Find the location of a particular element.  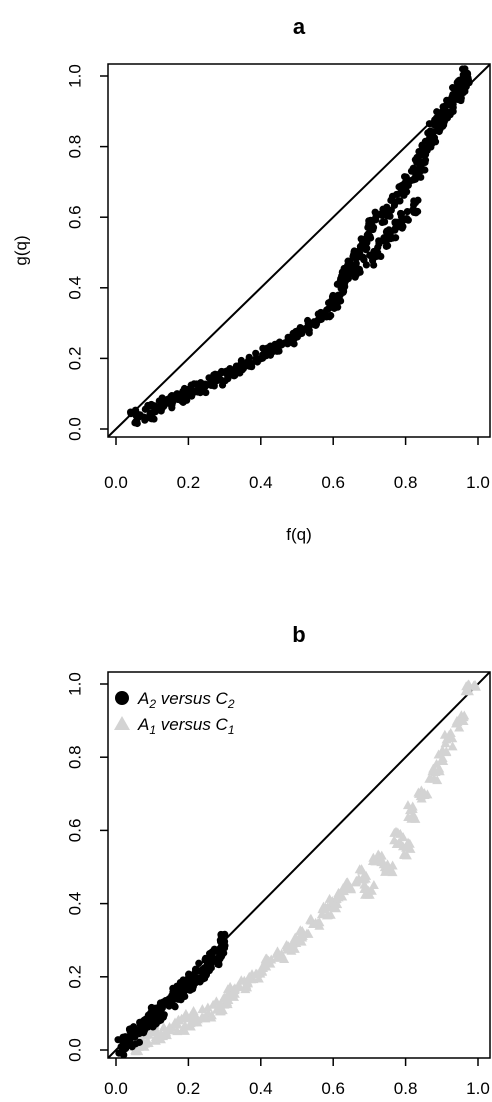

legend-label: A2 versus C2 is located at coordinates (186, 700).